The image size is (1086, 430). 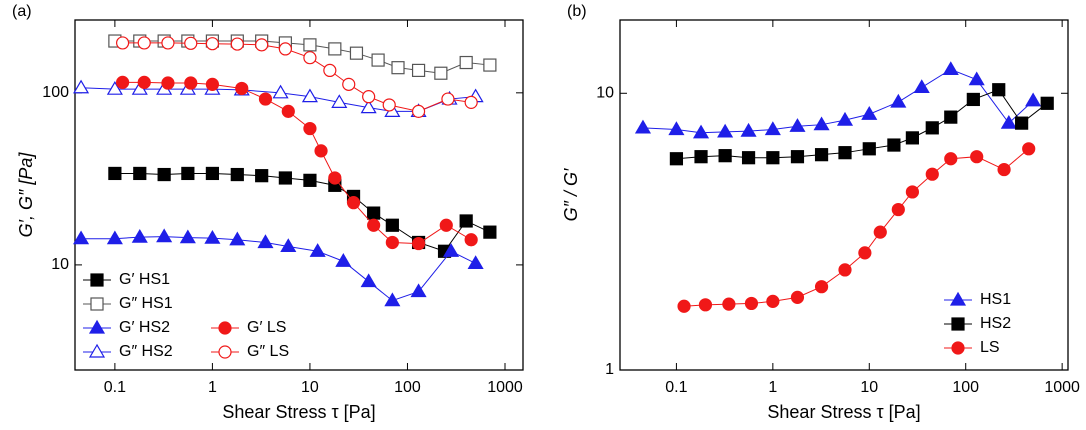 I want to click on legend-label: G″ HS2, so click(x=146, y=351).